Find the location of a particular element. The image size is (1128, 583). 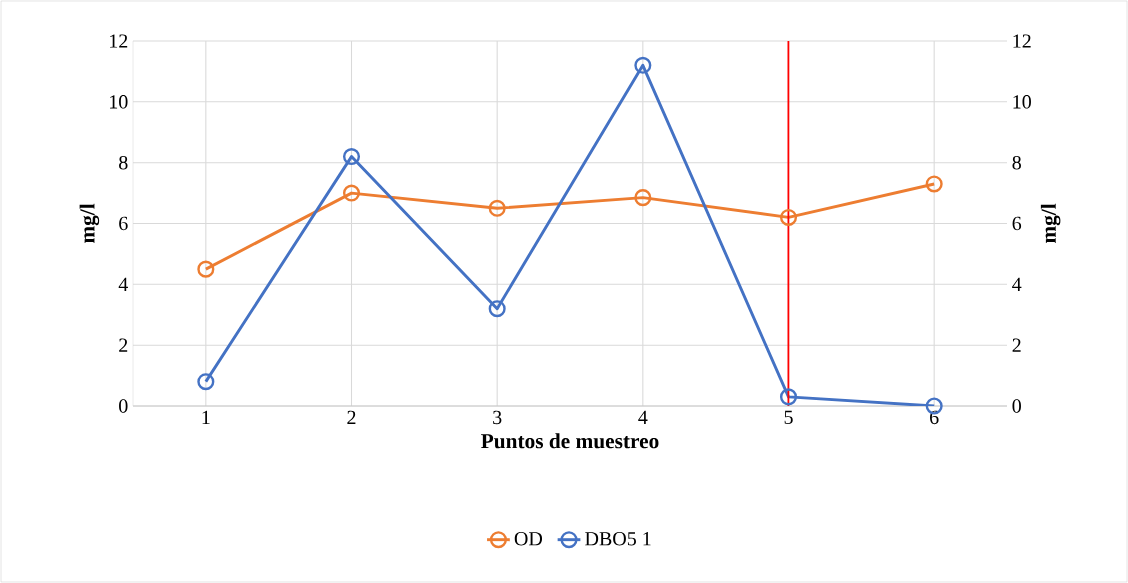

legend-label: OD is located at coordinates (528, 539).